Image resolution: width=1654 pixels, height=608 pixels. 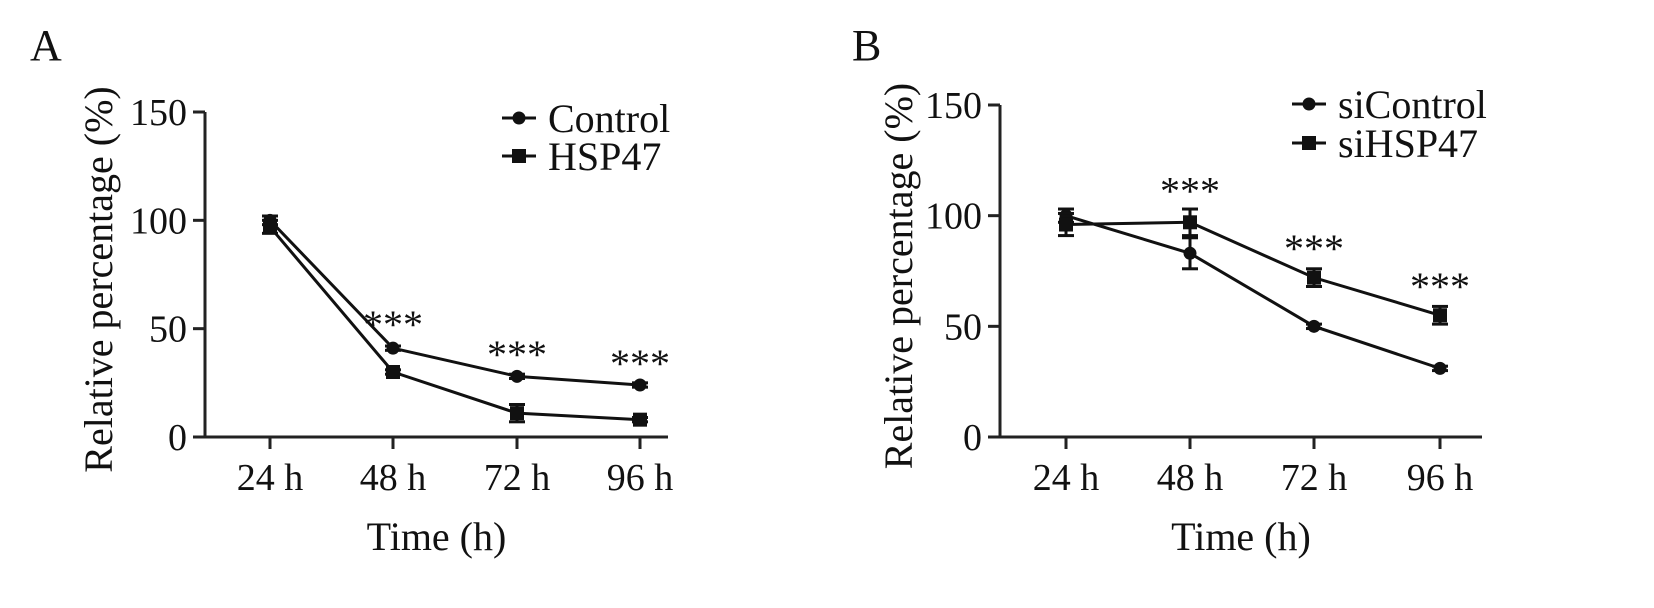 I want to click on series-sihsp47, so click(x=1253, y=266).